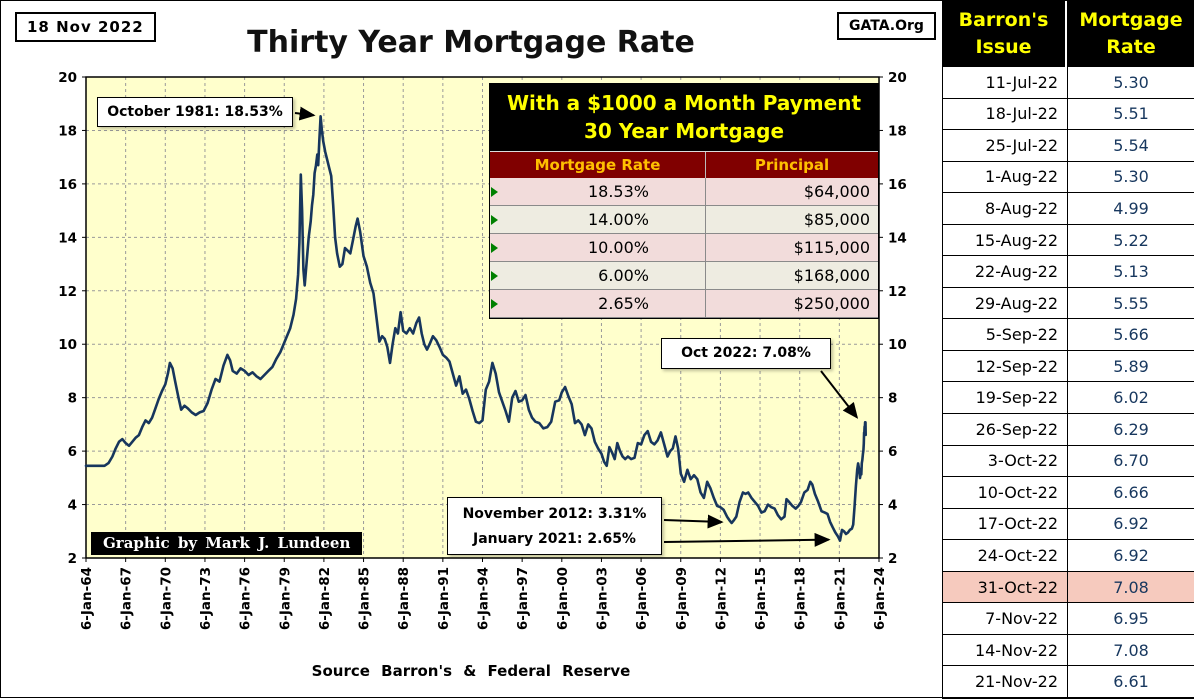 Image resolution: width=1194 pixels, height=699 pixels. Describe the element at coordinates (1005, 461) in the screenshot. I see `issue-date-cell: 3-Oct-22` at that location.